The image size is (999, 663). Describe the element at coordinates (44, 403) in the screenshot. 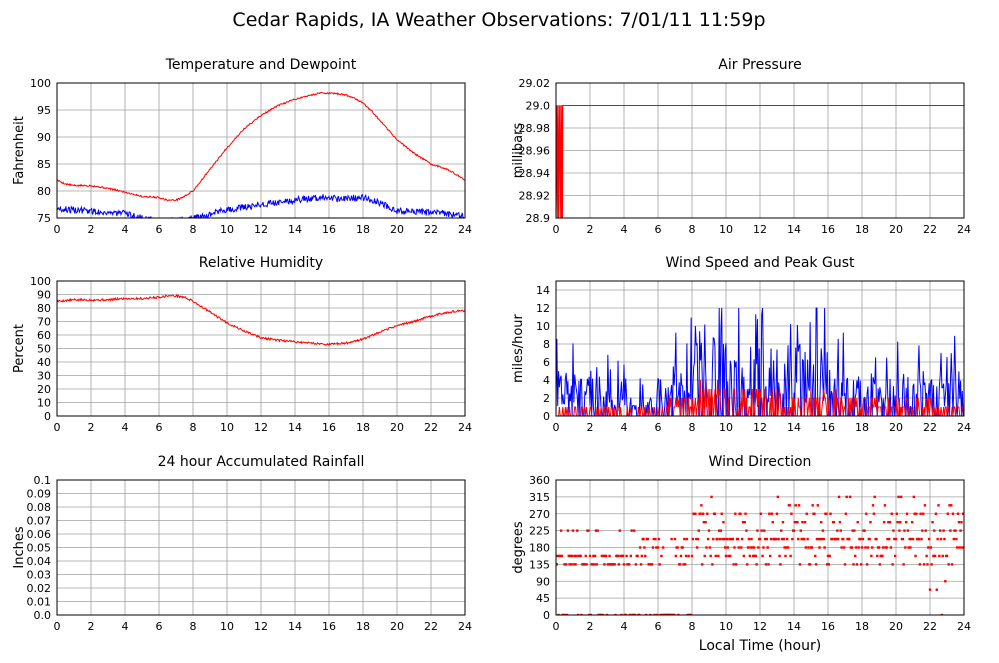

I see `humidity-y-tick-label: 10` at that location.